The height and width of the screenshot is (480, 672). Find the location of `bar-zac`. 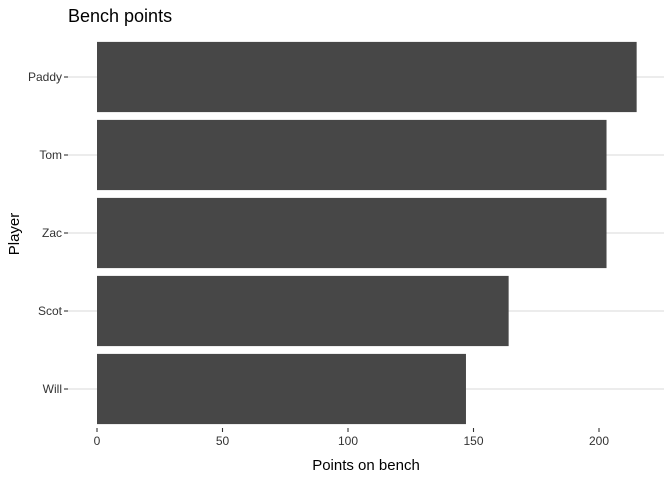

bar-zac is located at coordinates (352, 233).